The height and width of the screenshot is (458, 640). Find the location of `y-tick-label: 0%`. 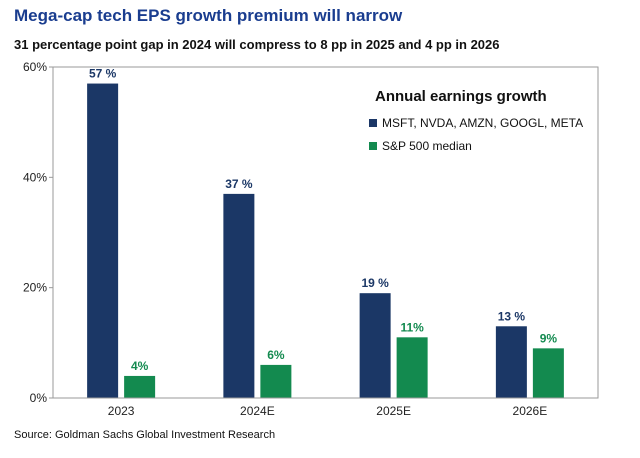

y-tick-label: 0% is located at coordinates (39, 398).